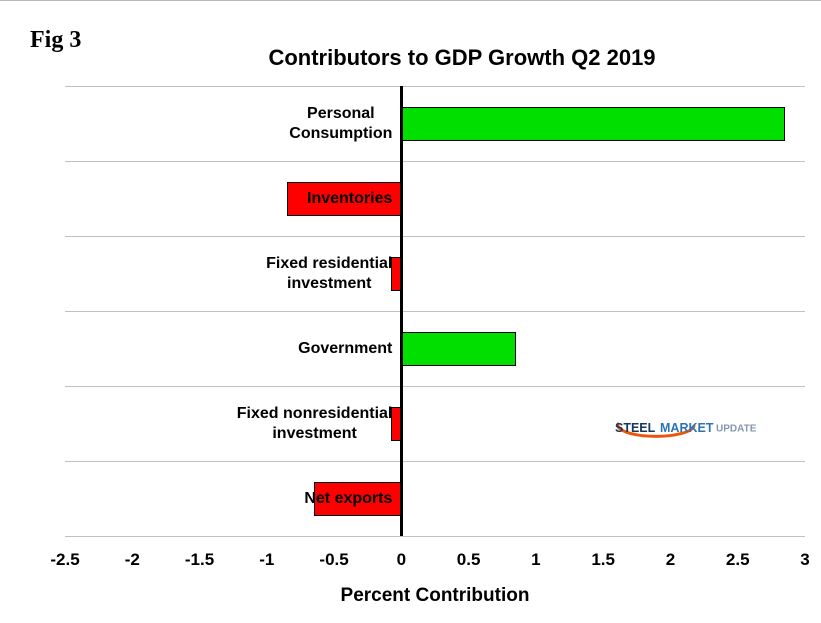  What do you see at coordinates (458, 348) in the screenshot?
I see `bar-government` at bounding box center [458, 348].